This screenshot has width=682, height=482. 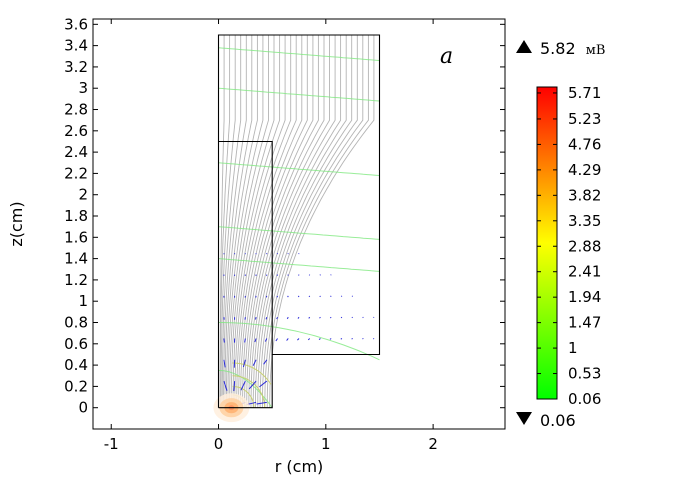 What do you see at coordinates (76, 323) in the screenshot?
I see `y-tick-label: 0.8` at bounding box center [76, 323].